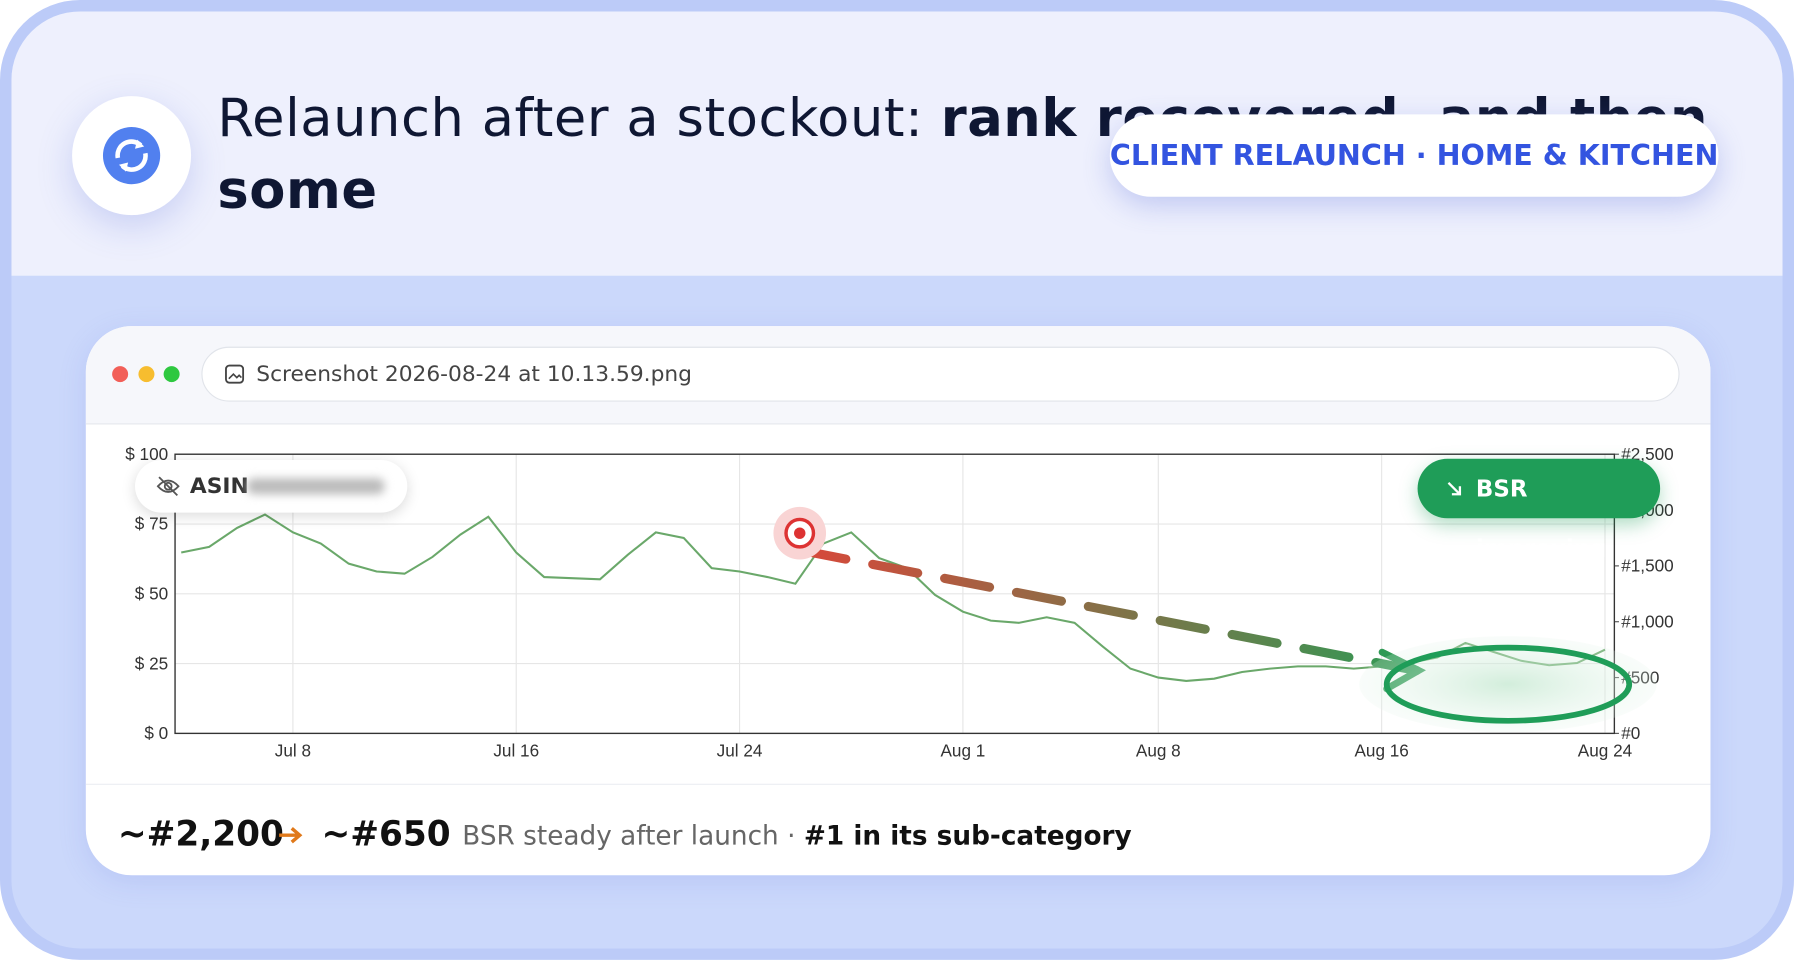 This screenshot has width=1794, height=960. I want to click on image-icon, so click(235, 374).